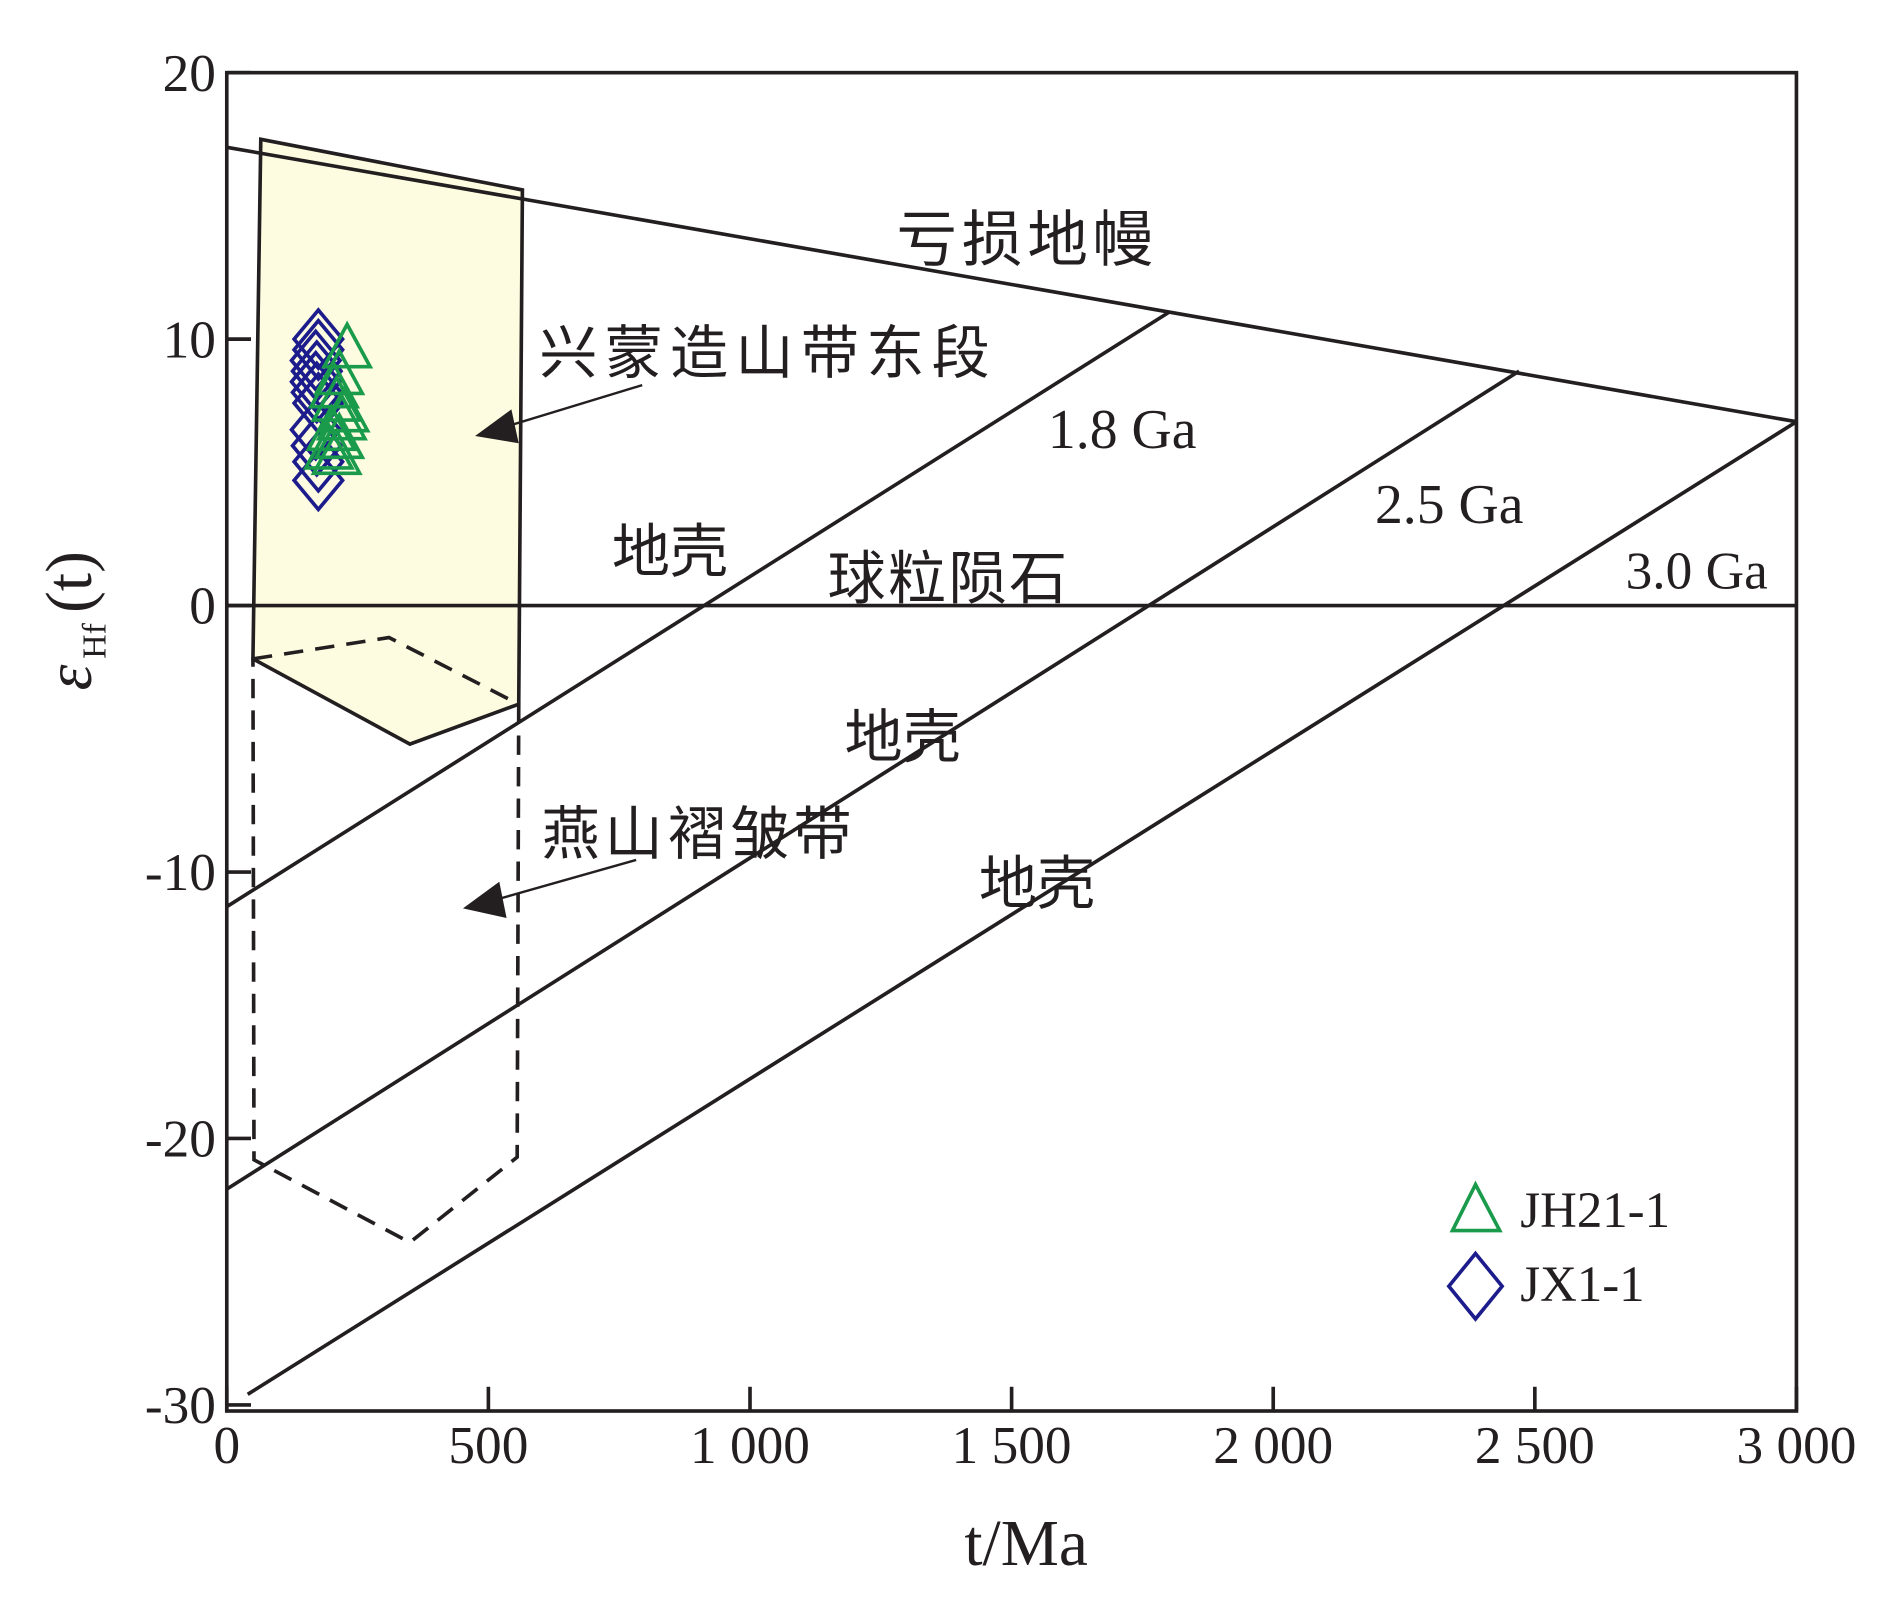 The height and width of the screenshot is (1606, 1890). I want to click on y-title-epsilon: ε, so click(70, 677).